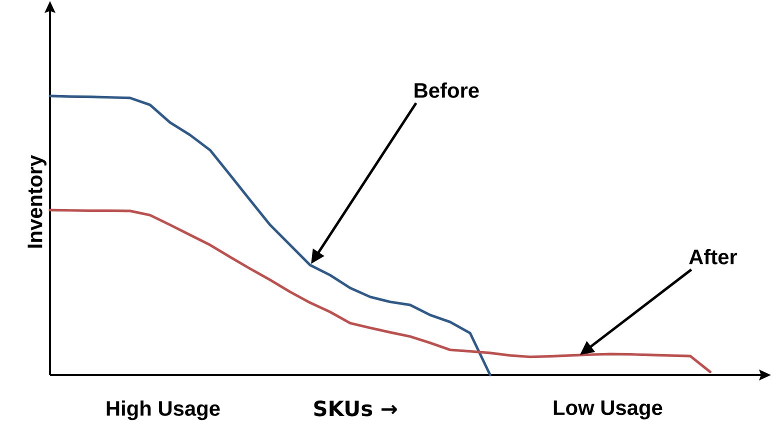 This screenshot has width=773, height=430. Describe the element at coordinates (355, 408) in the screenshot. I see `x-axis-title: SKUs →` at that location.